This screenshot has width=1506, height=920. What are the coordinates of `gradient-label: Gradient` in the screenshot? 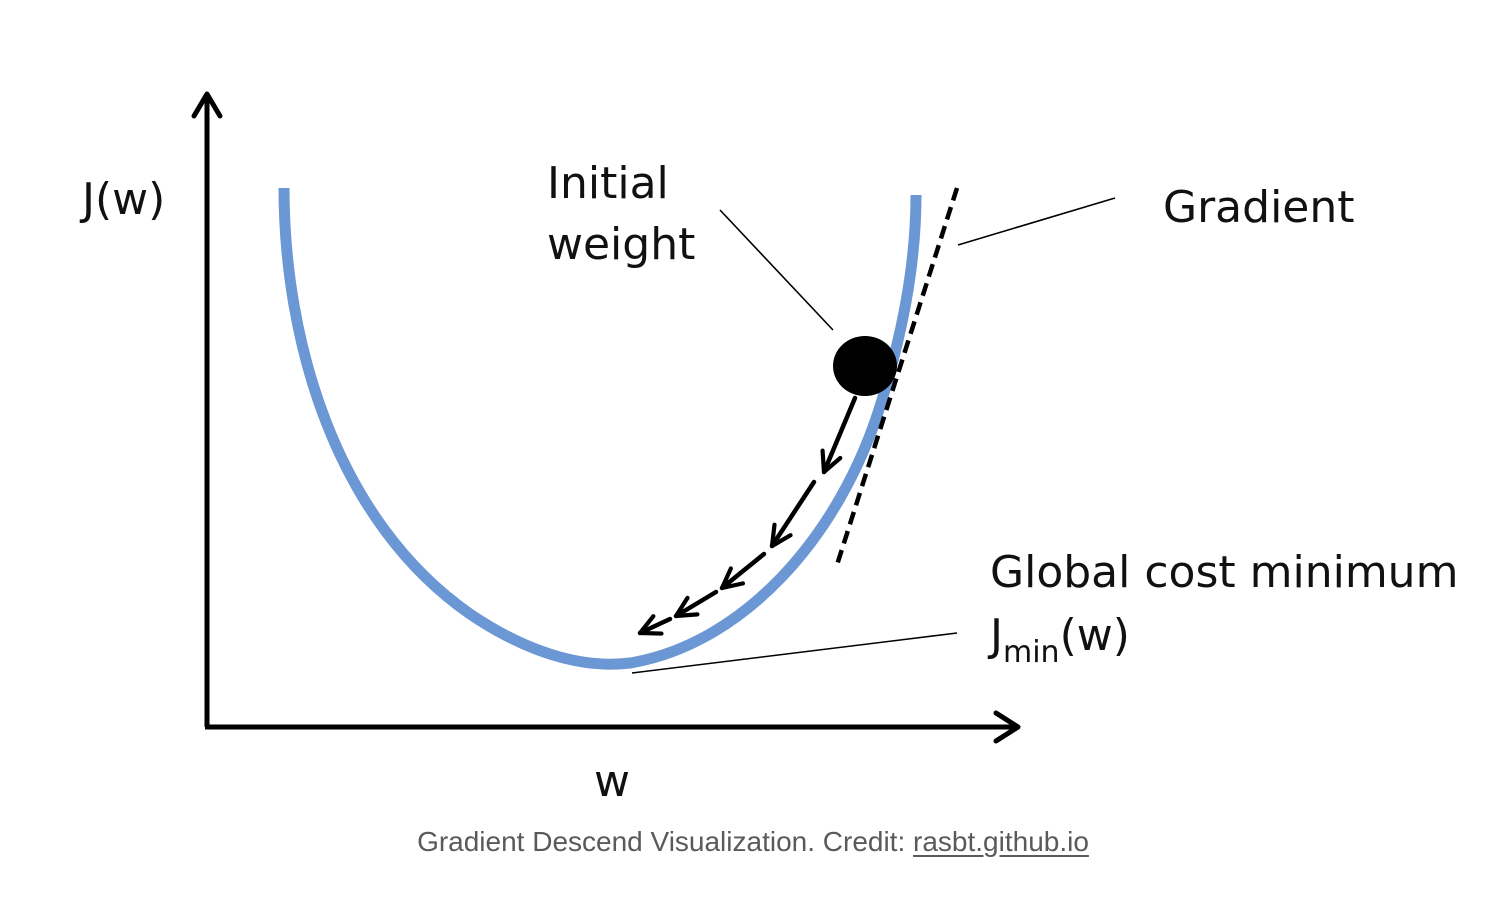 It's located at (1259, 207).